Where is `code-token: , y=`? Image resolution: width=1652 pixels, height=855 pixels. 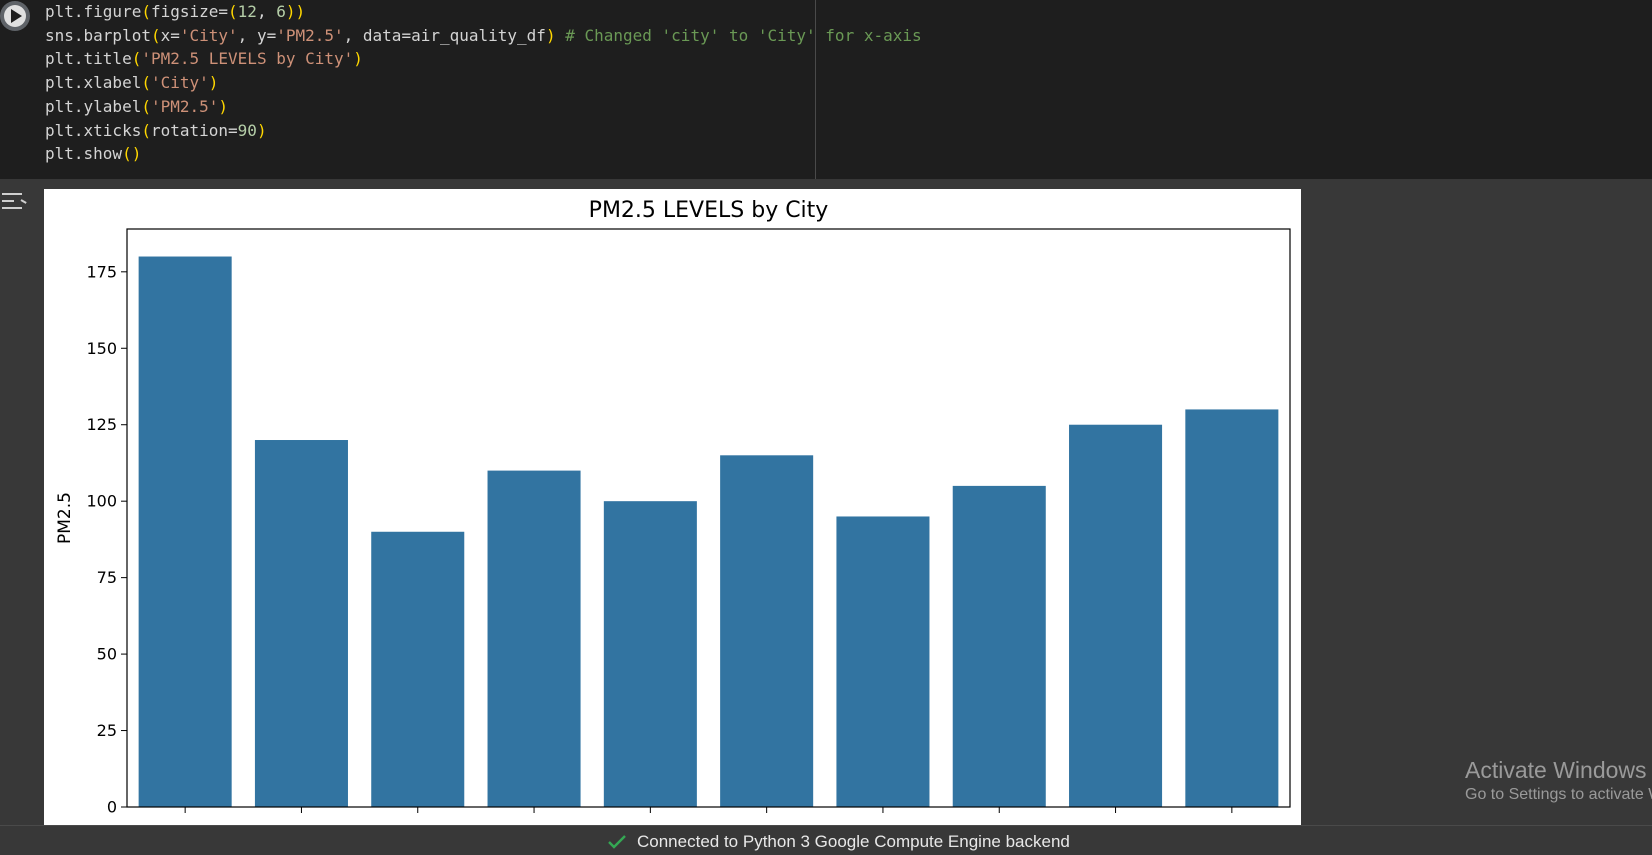
code-token: , y= is located at coordinates (257, 35).